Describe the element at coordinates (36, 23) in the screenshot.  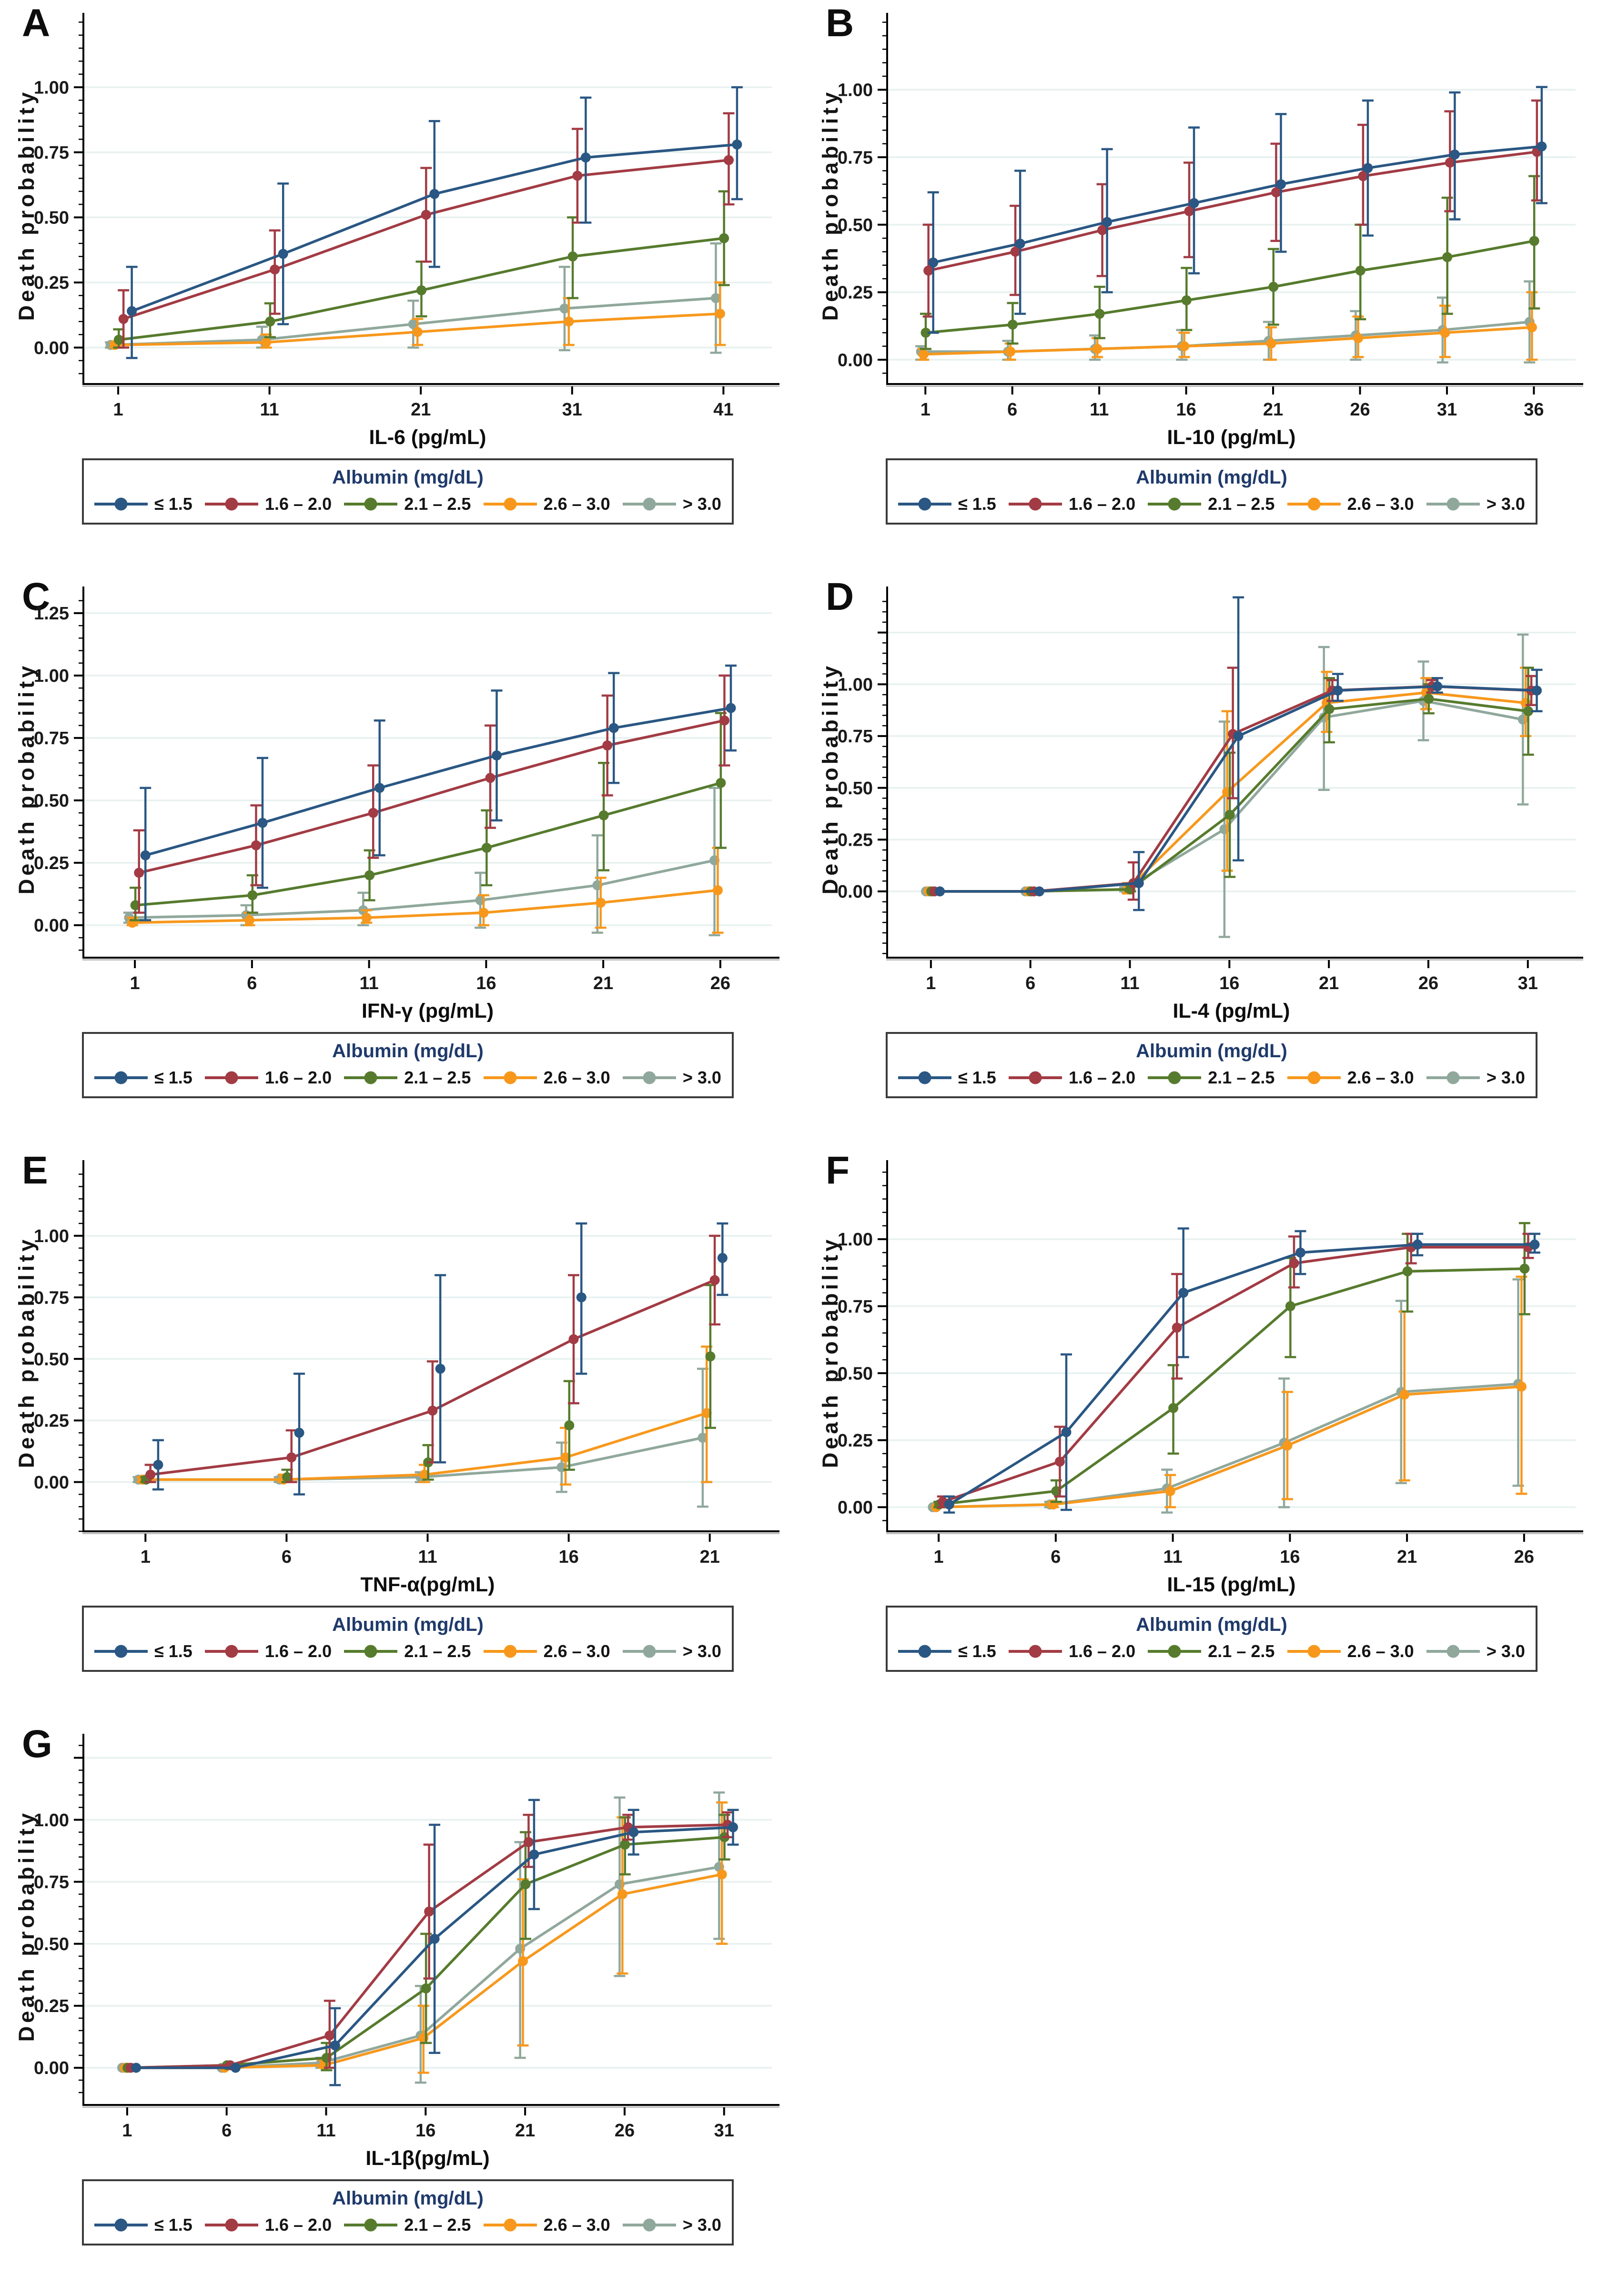
I see `panel-a-label: A` at that location.